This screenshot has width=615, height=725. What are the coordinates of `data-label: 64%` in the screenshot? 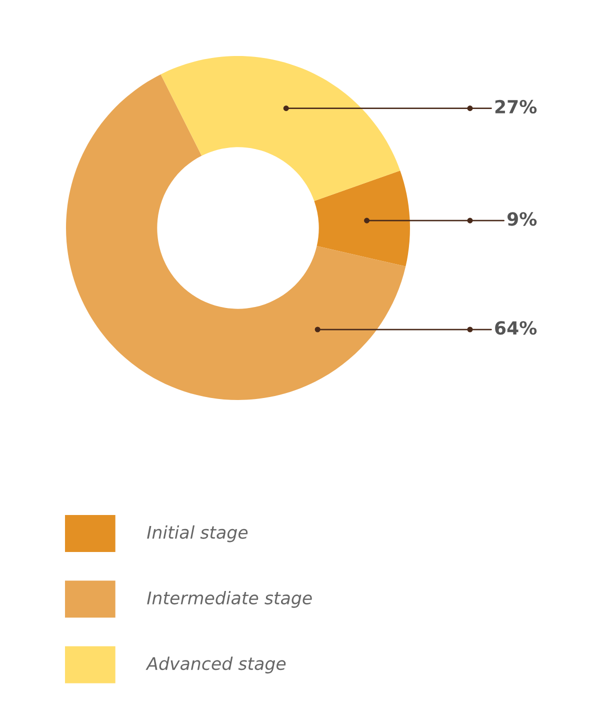 It's located at (516, 328).